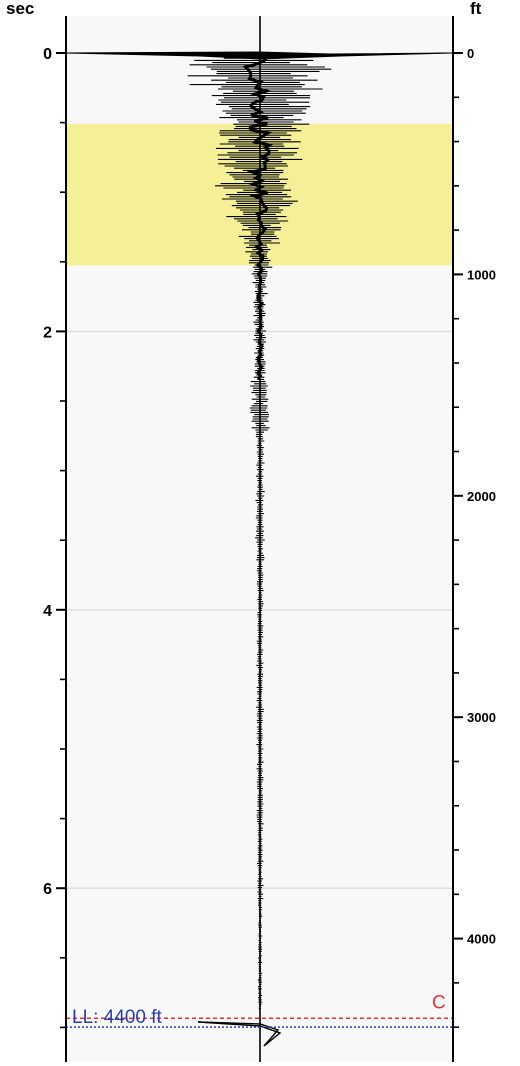  What do you see at coordinates (47, 54) in the screenshot?
I see `left-tick-label: 0` at bounding box center [47, 54].